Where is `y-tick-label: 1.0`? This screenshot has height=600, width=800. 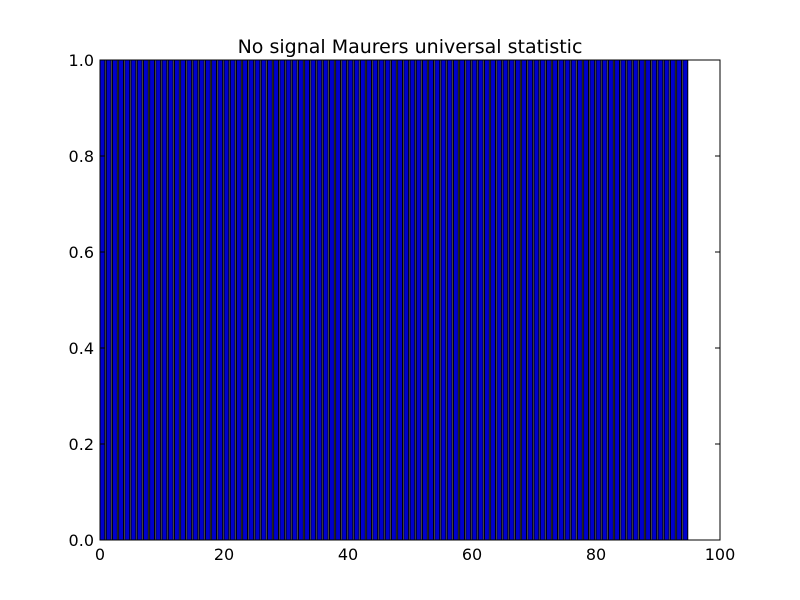
y-tick-label: 1.0 is located at coordinates (81, 60).